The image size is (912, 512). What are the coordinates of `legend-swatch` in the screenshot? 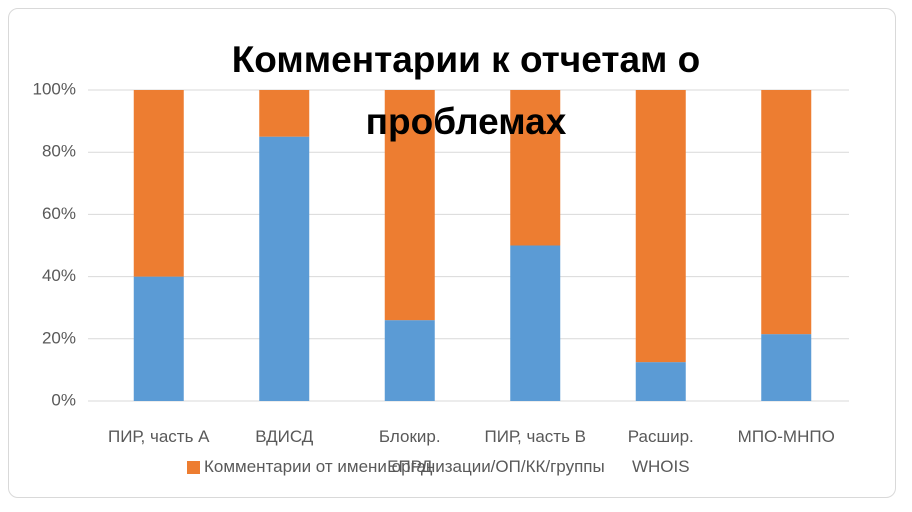 It's located at (193, 467).